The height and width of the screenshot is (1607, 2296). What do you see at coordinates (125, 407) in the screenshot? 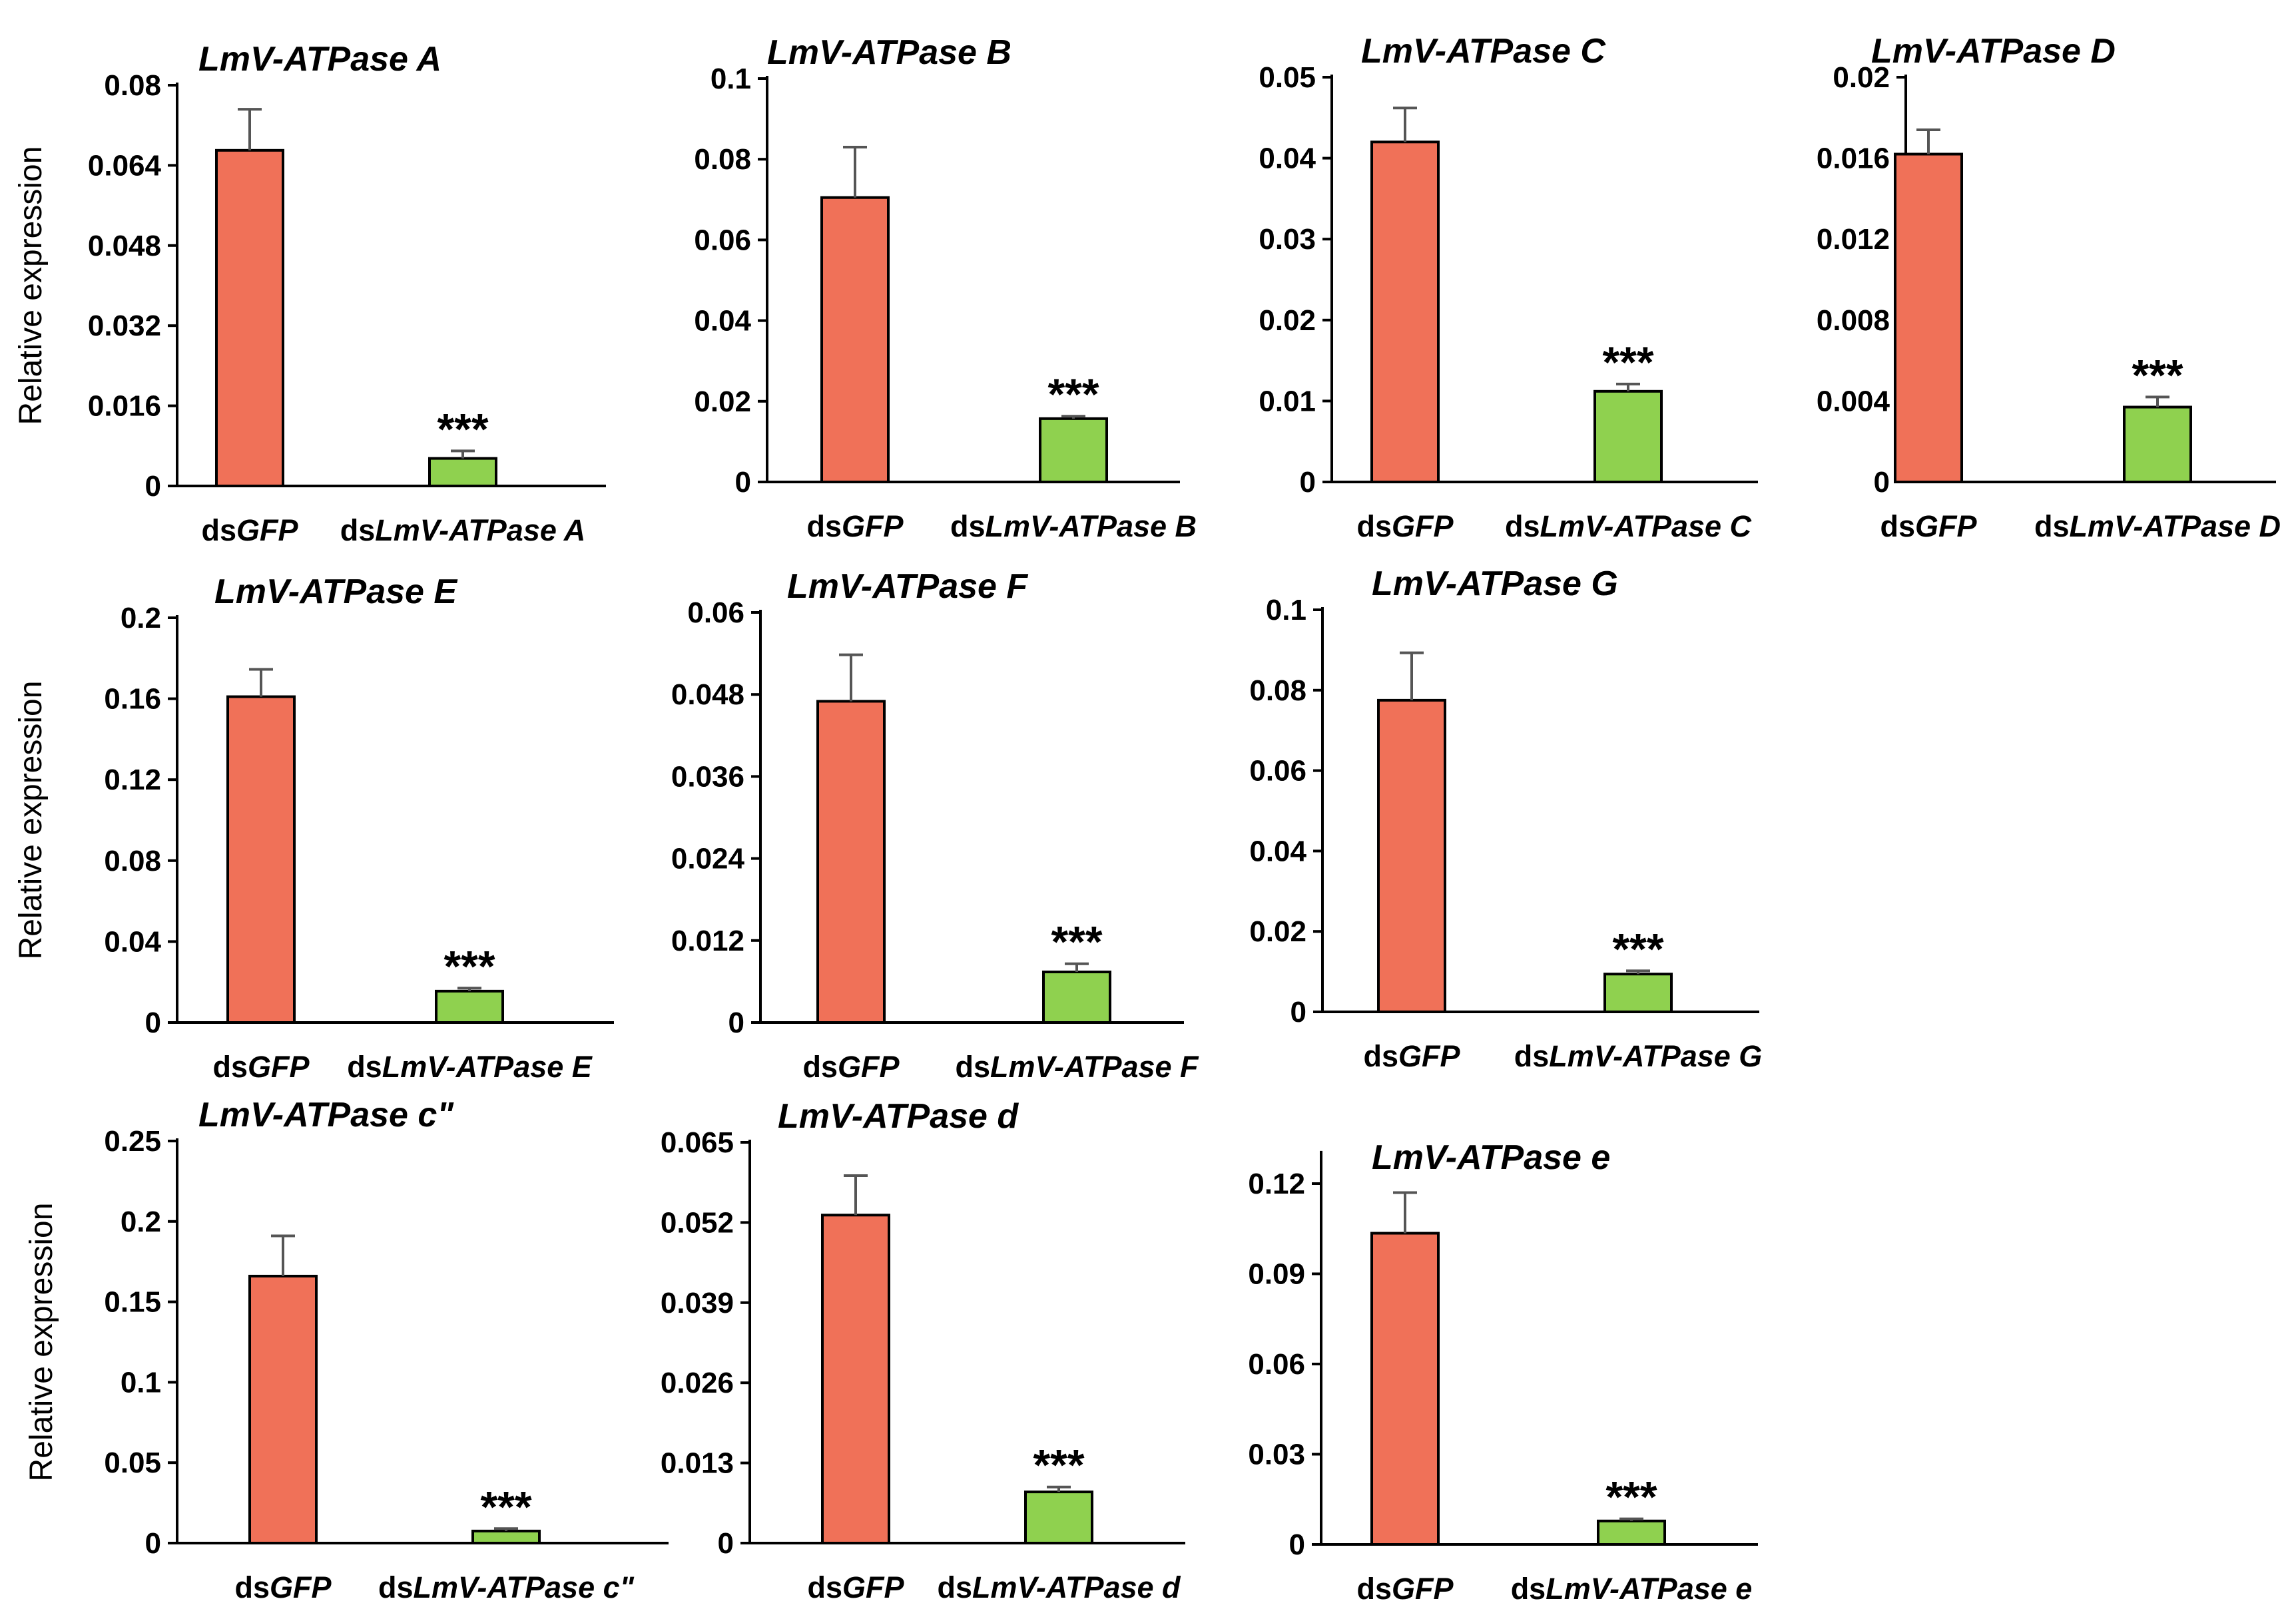
I see `y-tick-label: 0.016` at bounding box center [125, 407].